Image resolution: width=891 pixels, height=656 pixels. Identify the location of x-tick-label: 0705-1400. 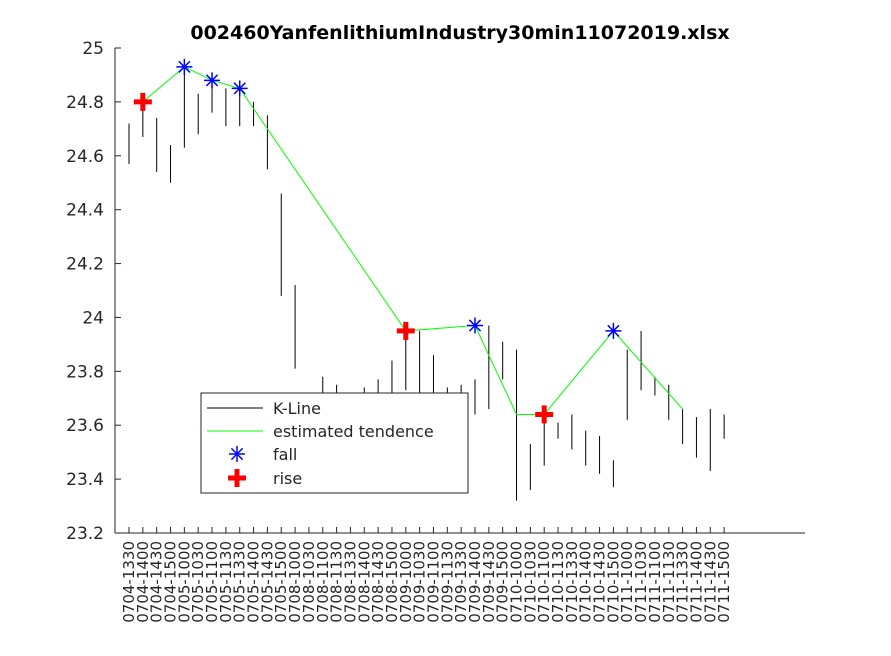
(254, 582).